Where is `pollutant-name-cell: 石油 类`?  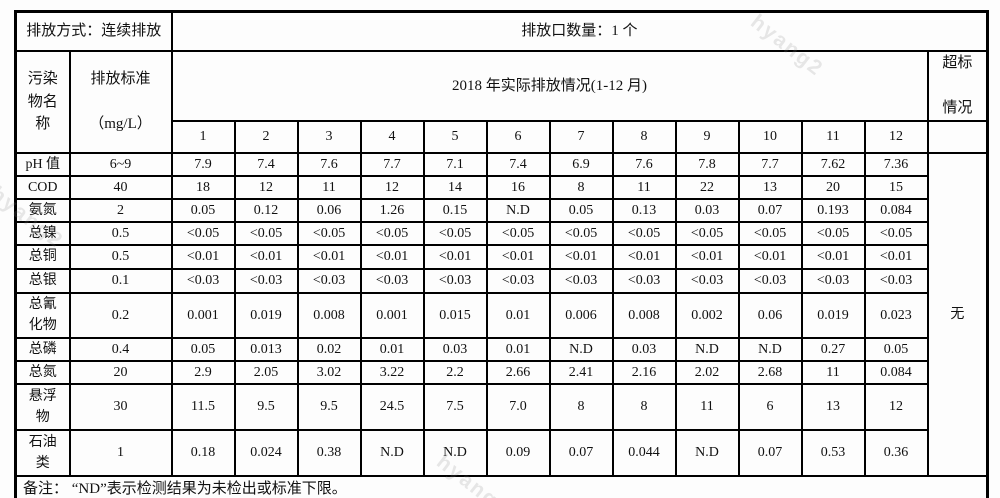
pollutant-name-cell: 石油 类 is located at coordinates (42, 452).